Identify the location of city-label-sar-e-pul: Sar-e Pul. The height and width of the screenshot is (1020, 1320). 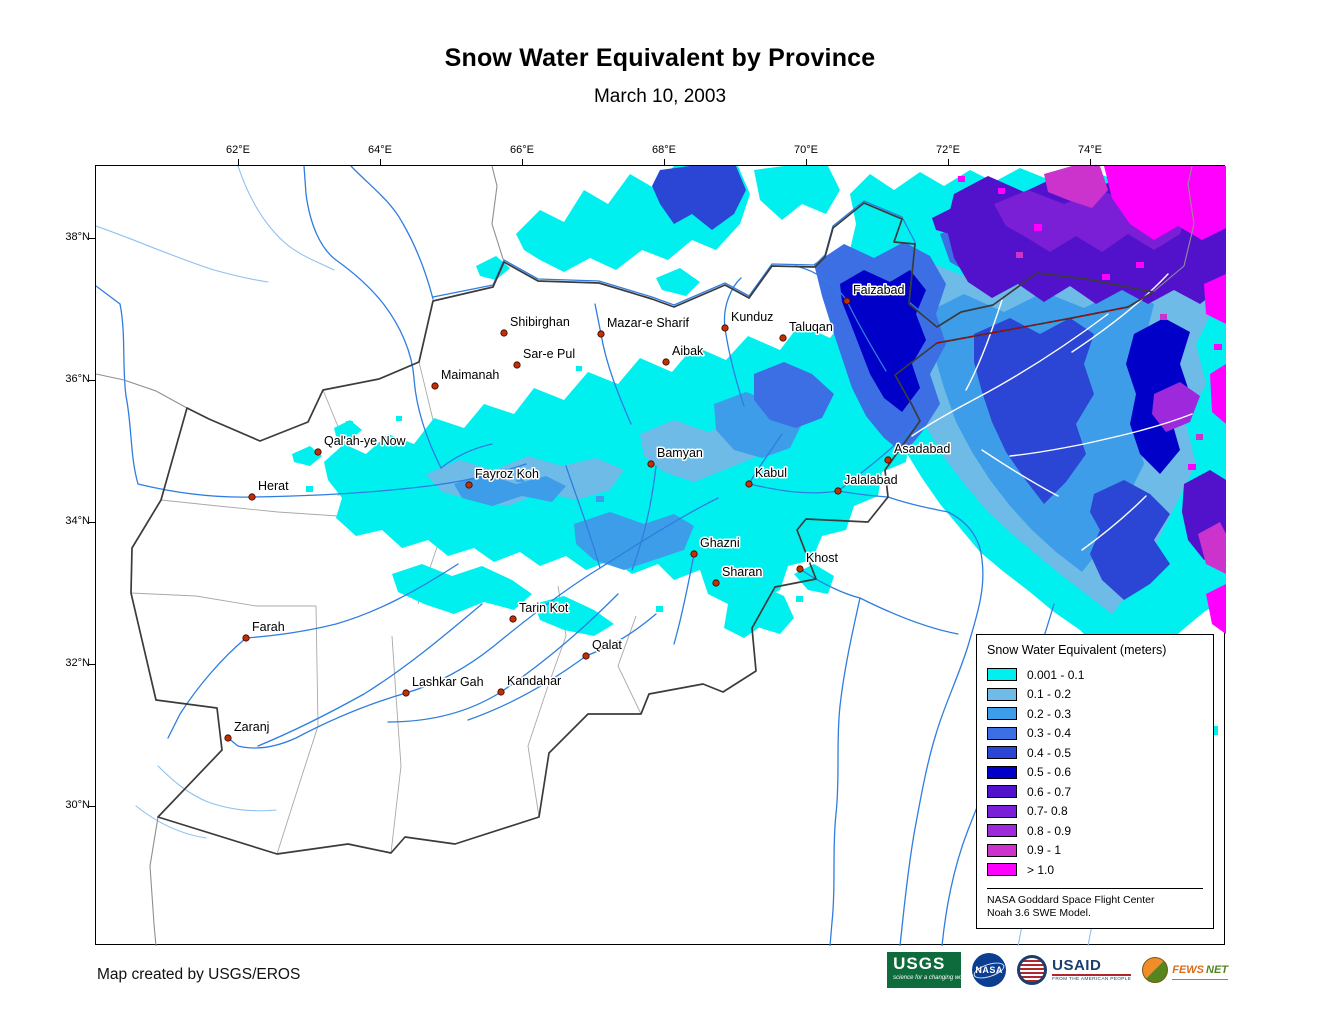
(549, 354).